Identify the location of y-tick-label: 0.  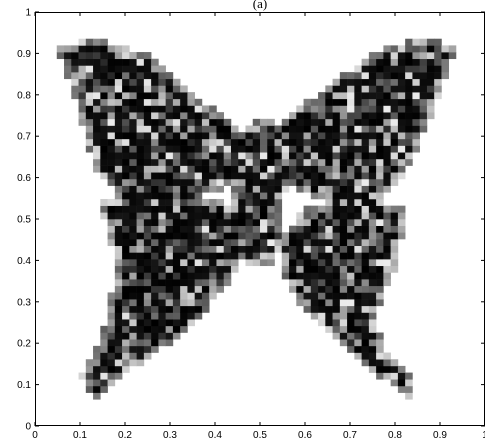
(28, 427).